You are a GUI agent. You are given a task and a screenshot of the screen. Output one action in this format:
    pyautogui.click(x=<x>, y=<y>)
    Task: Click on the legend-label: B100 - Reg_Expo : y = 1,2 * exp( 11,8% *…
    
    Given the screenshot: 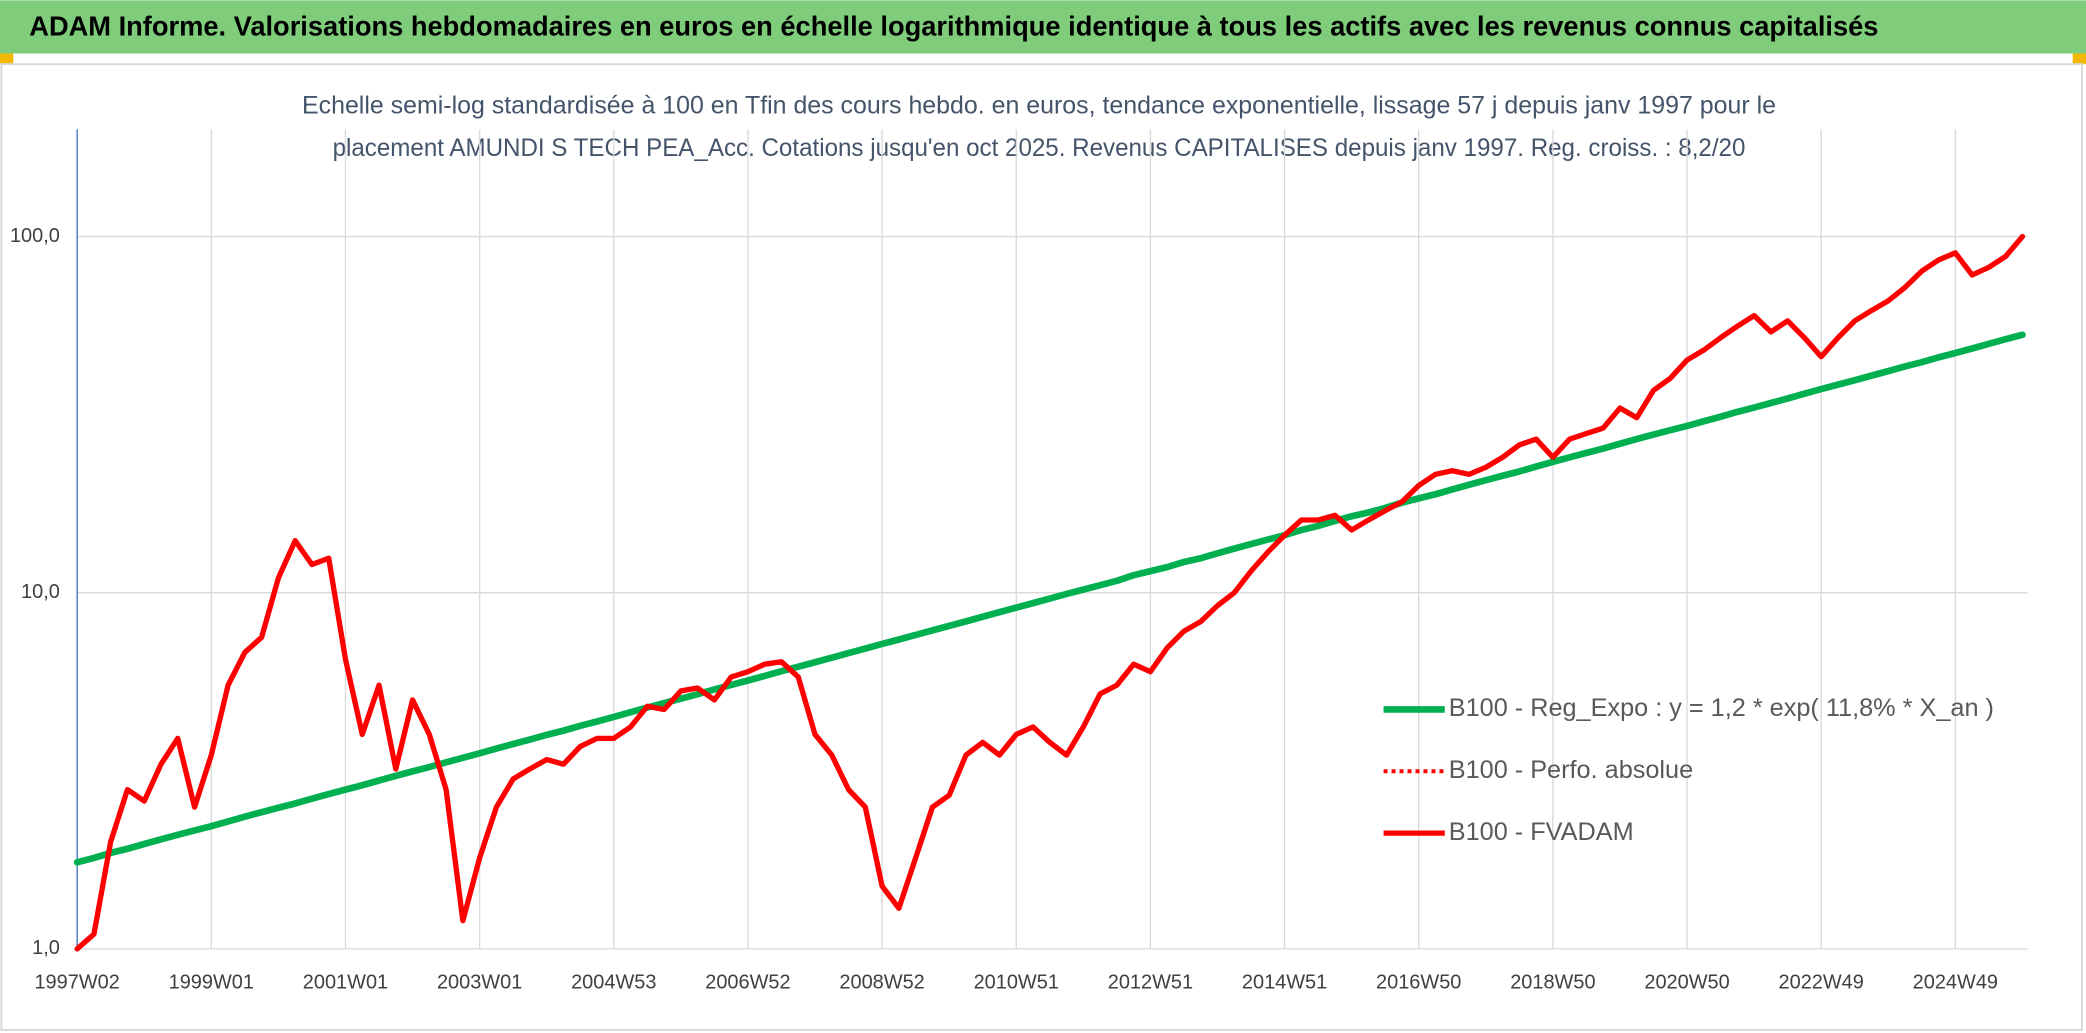 What is the action you would take?
    pyautogui.click(x=1721, y=708)
    